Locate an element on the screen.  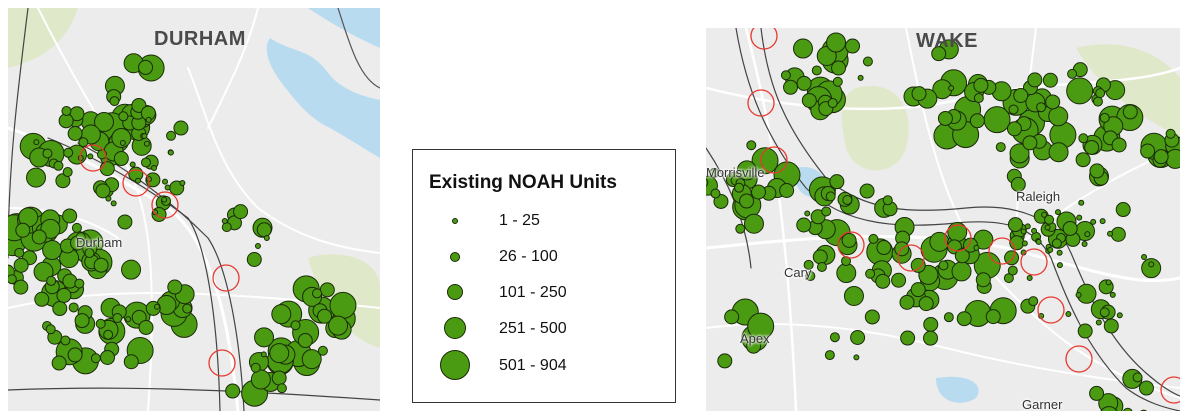
wake-city-label-garner: Garner is located at coordinates (1042, 404).